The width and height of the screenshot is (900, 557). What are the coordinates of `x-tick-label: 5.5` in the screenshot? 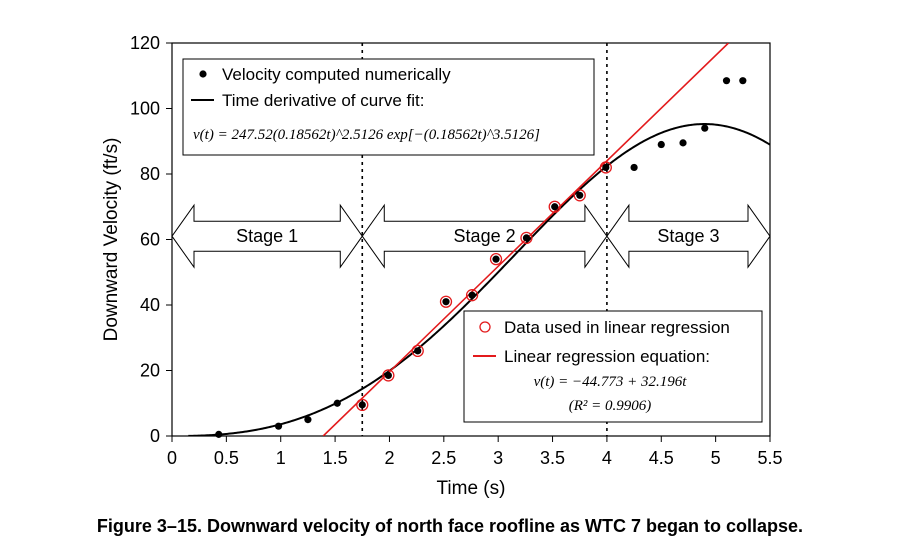 It's located at (769, 458).